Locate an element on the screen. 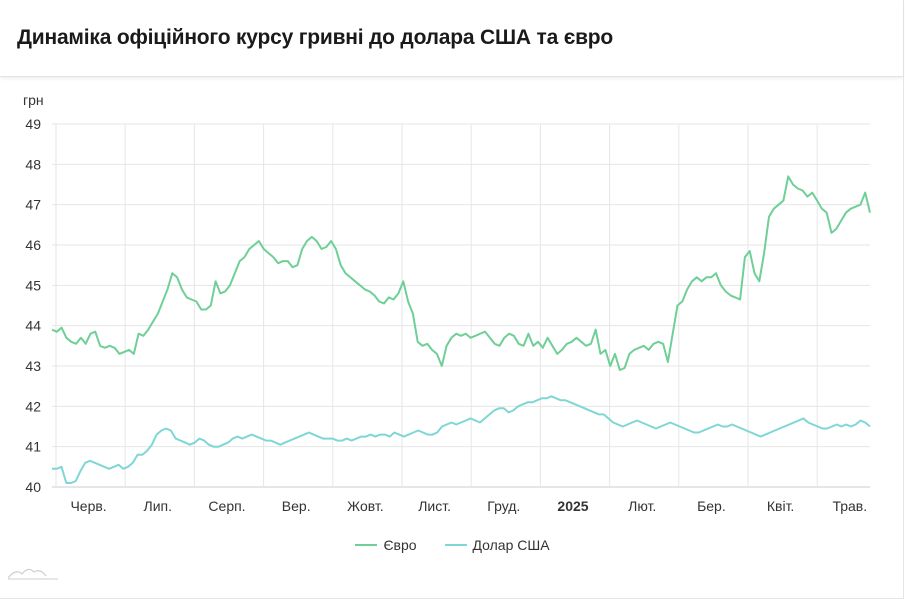 The image size is (905, 600). legend: Євро Долар США is located at coordinates (452, 545).